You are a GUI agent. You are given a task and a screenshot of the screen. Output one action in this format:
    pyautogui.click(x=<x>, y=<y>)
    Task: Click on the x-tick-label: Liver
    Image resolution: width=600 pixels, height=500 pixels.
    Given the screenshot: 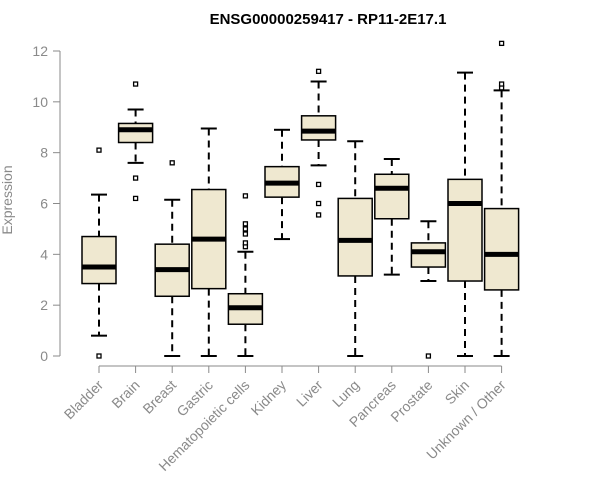 What is the action you would take?
    pyautogui.click(x=309, y=393)
    